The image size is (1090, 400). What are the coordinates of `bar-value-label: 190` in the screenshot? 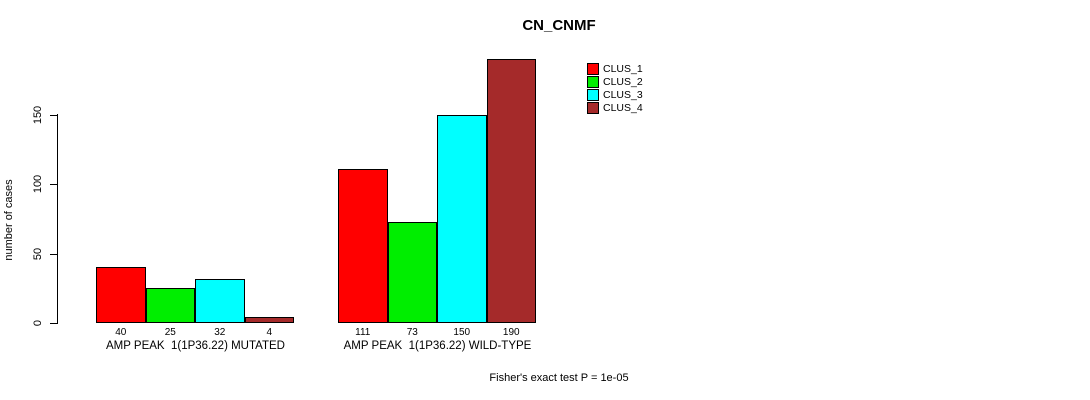 It's located at (511, 332).